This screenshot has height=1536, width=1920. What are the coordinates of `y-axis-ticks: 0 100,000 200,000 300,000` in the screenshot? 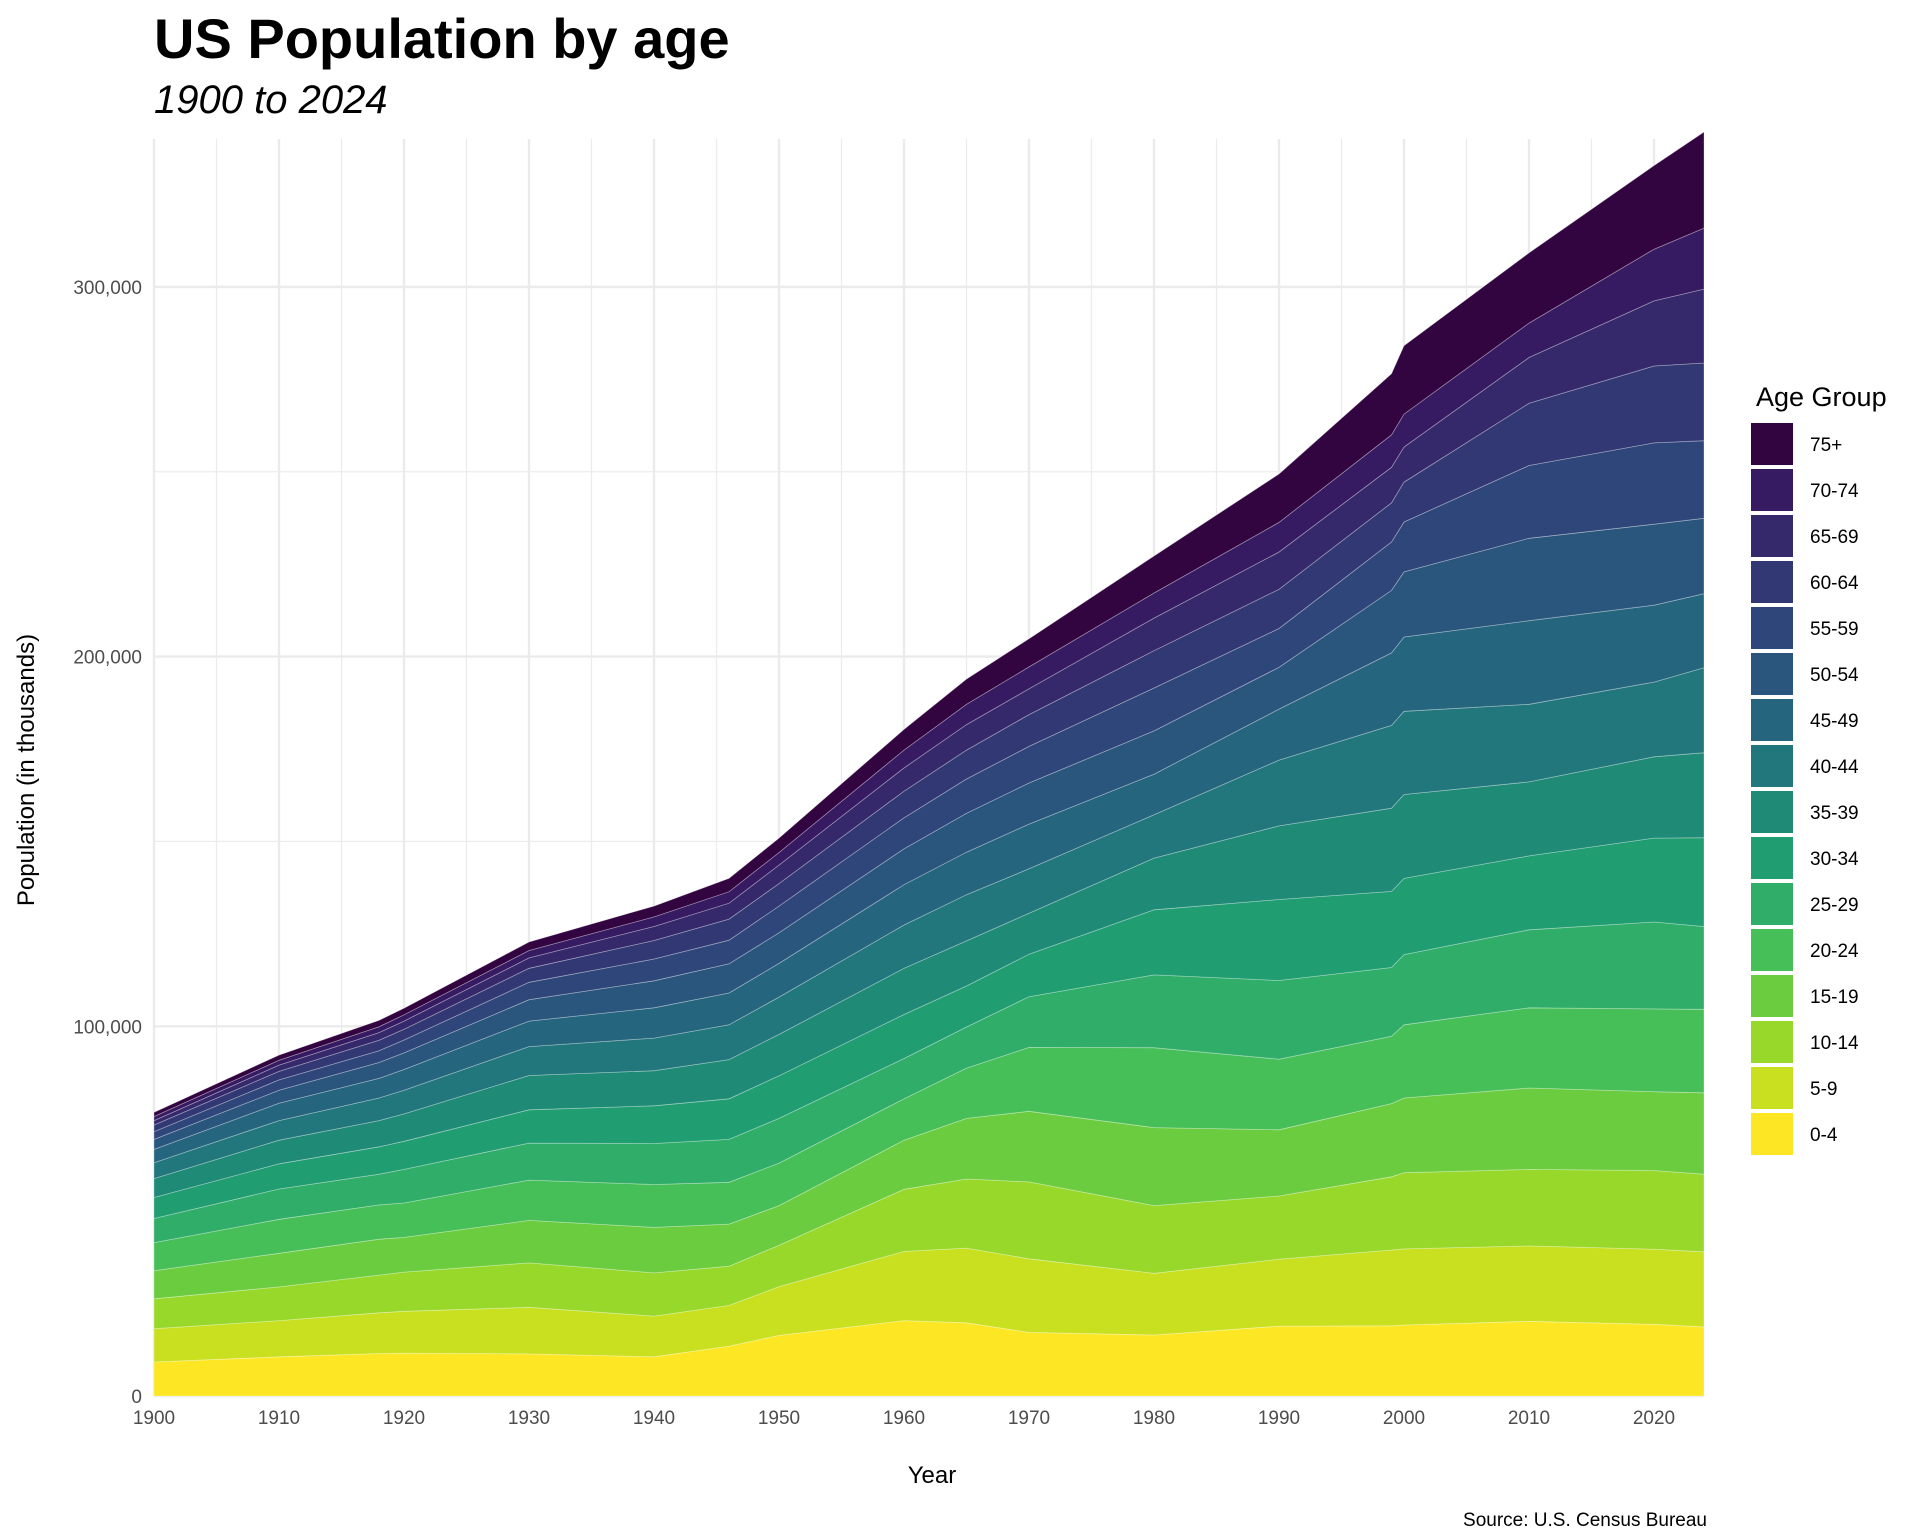 It's located at (107, 843).